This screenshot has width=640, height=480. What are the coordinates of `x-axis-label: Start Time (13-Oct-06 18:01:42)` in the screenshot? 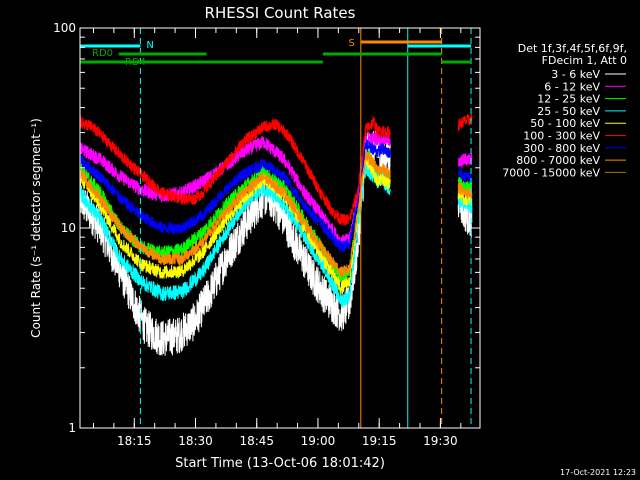 It's located at (280, 463).